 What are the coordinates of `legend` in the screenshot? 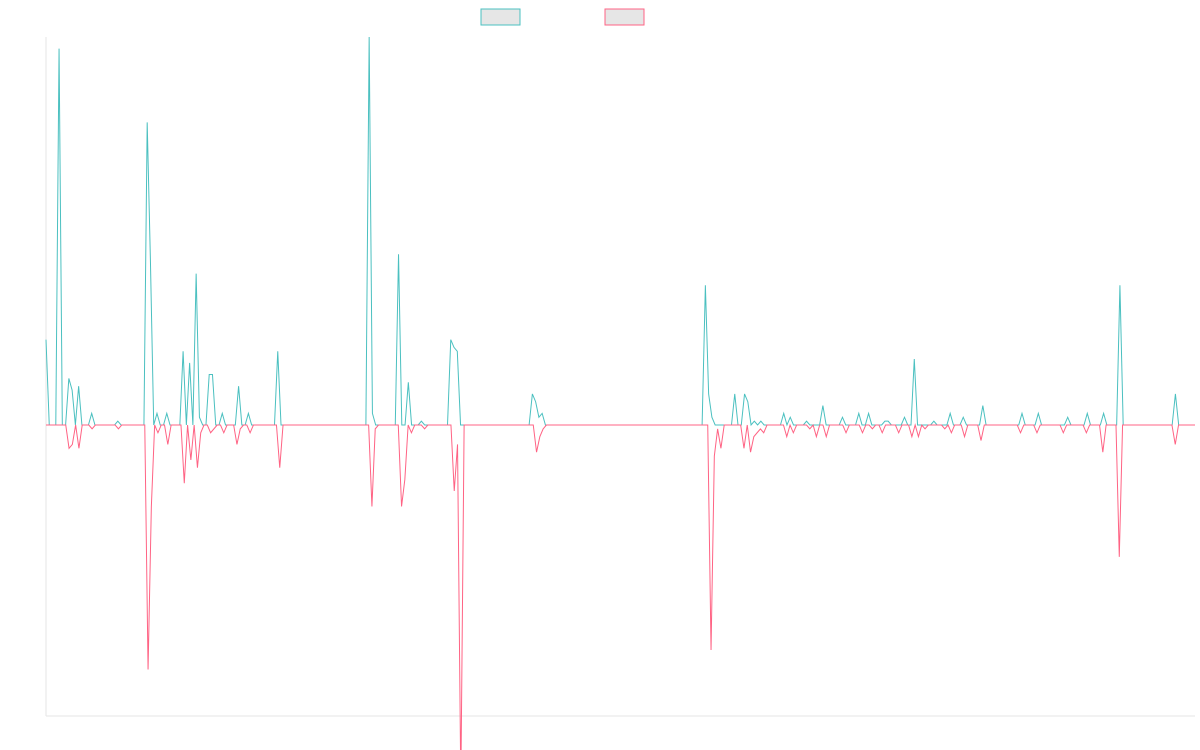 It's located at (562, 17).